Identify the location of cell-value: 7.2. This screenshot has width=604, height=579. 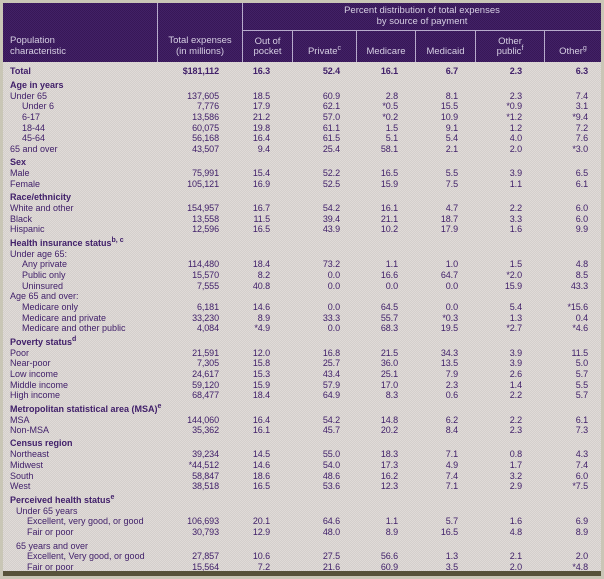
(263, 566).